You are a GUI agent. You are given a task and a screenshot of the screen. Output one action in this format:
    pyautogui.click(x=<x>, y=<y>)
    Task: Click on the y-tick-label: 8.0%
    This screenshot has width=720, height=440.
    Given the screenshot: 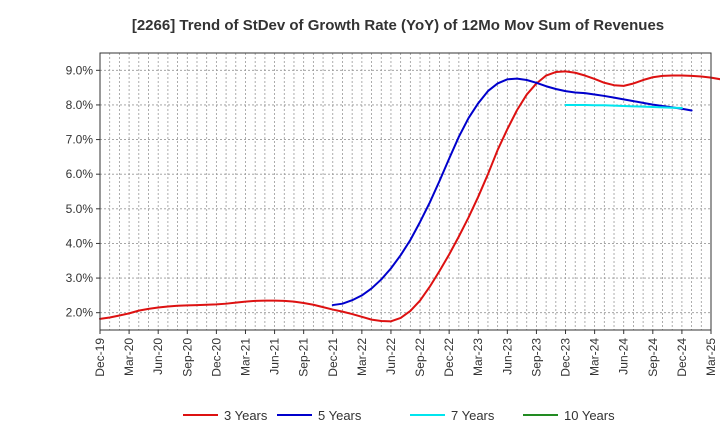 What is the action you would take?
    pyautogui.click(x=80, y=105)
    